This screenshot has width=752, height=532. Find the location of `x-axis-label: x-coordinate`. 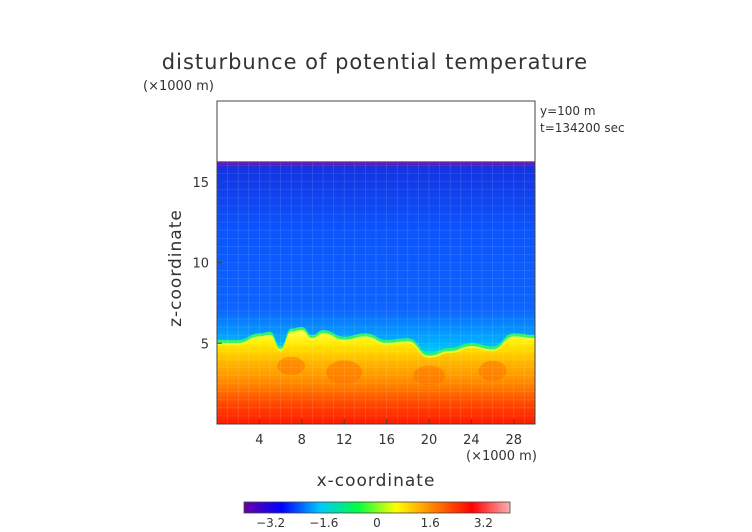

x-axis-label: x-coordinate is located at coordinates (376, 481).